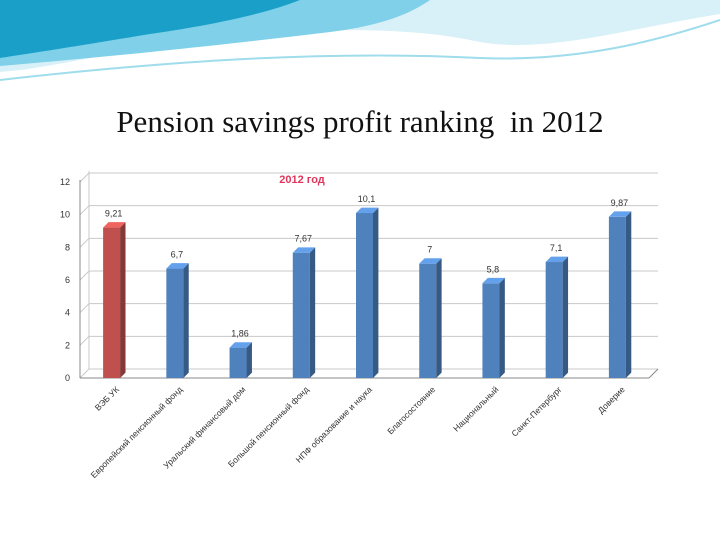 The width and height of the screenshot is (720, 540). What do you see at coordinates (65, 182) in the screenshot?
I see `y-tick-label: 12` at bounding box center [65, 182].